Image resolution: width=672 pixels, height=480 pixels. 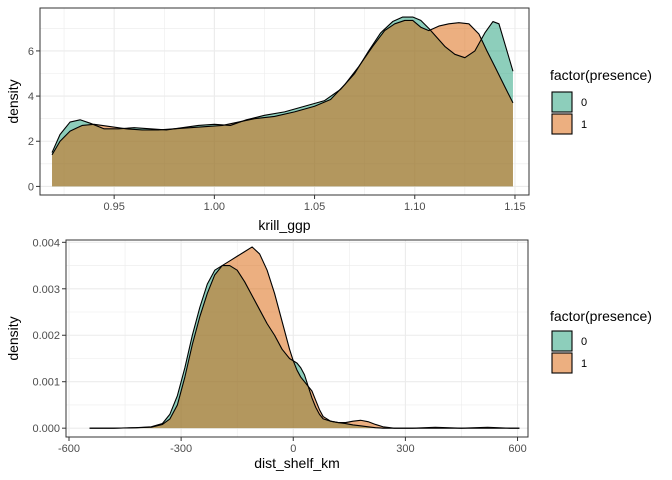 I want to click on y-tick-label: 0.003, so click(x=46, y=290).